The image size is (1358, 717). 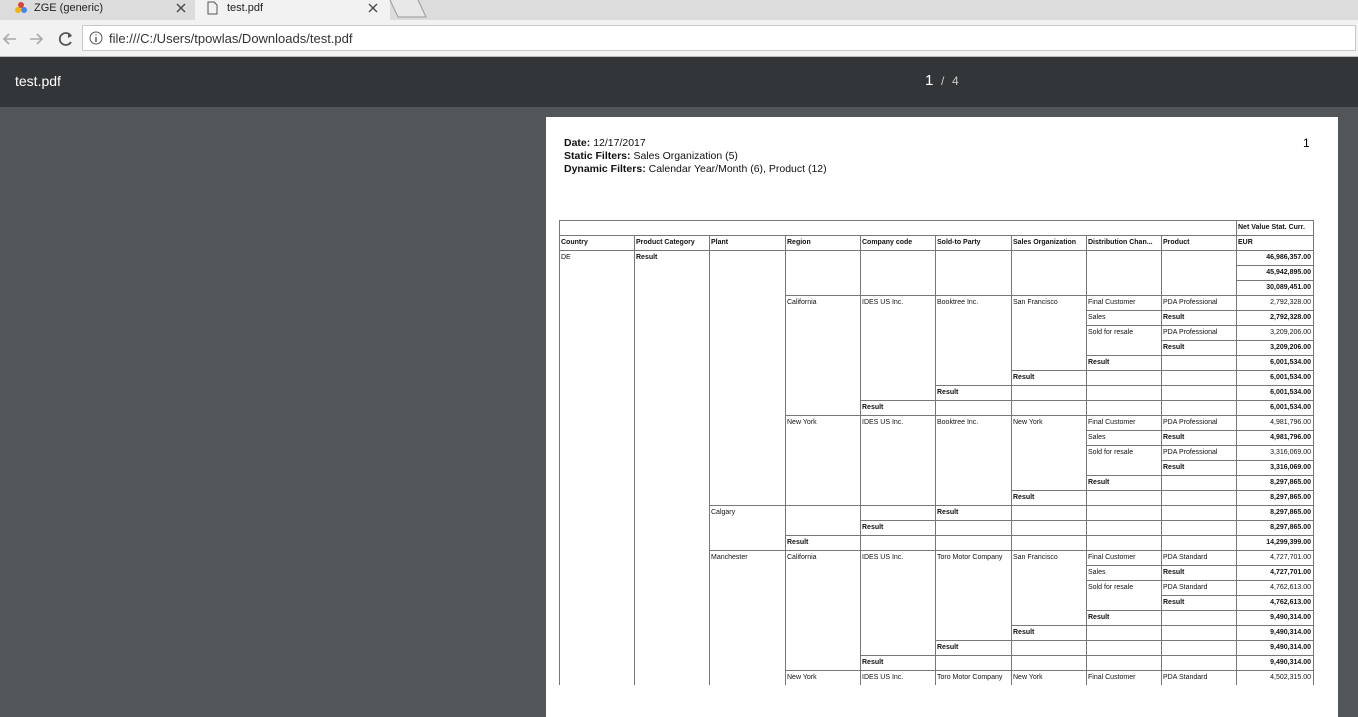 What do you see at coordinates (1097, 572) in the screenshot?
I see `label-cell: Sales` at bounding box center [1097, 572].